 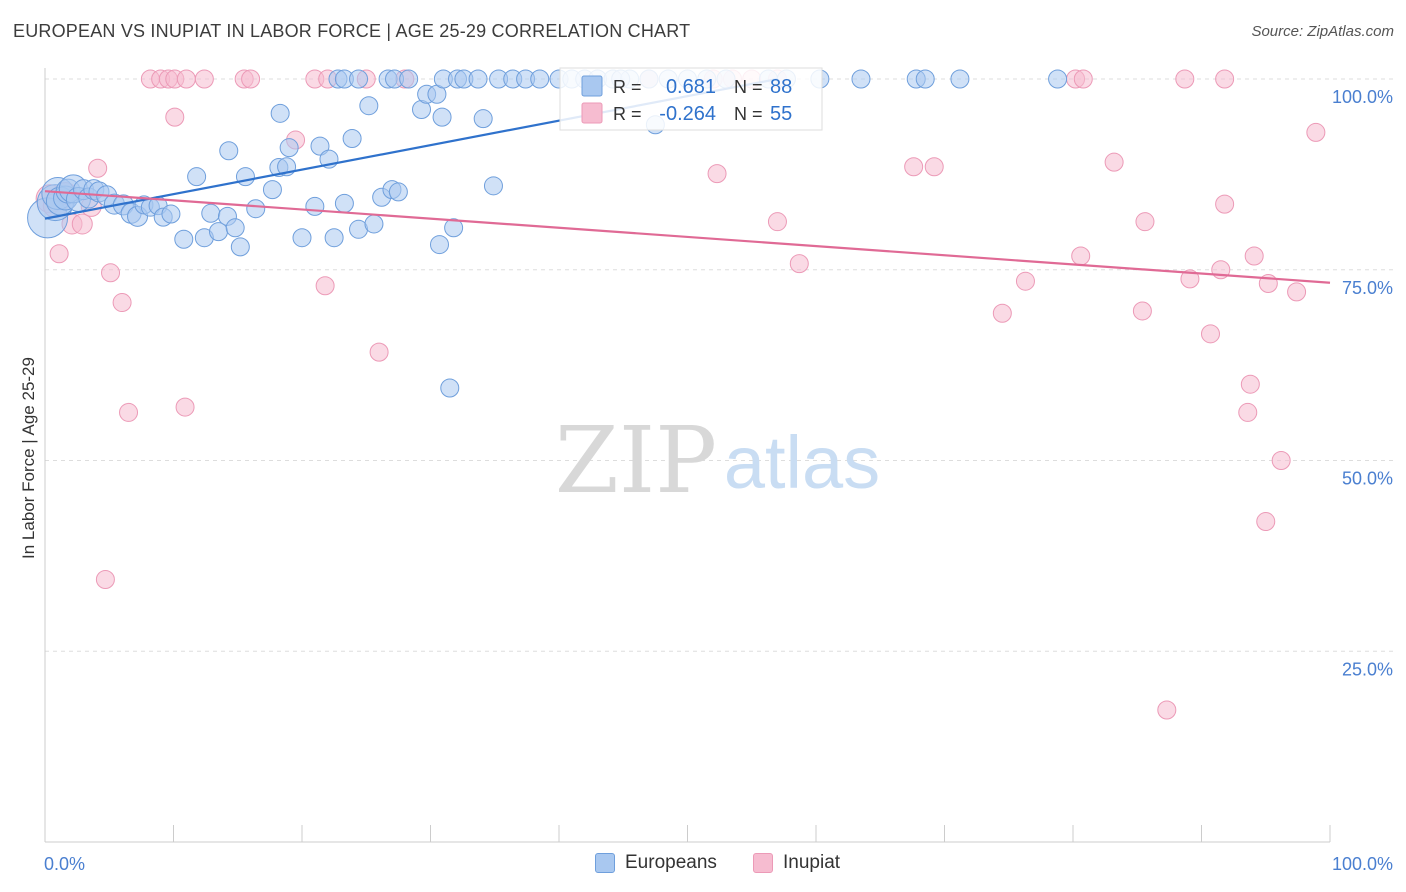 What do you see at coordinates (605, 863) in the screenshot?
I see `legend-swatch-europeans` at bounding box center [605, 863].